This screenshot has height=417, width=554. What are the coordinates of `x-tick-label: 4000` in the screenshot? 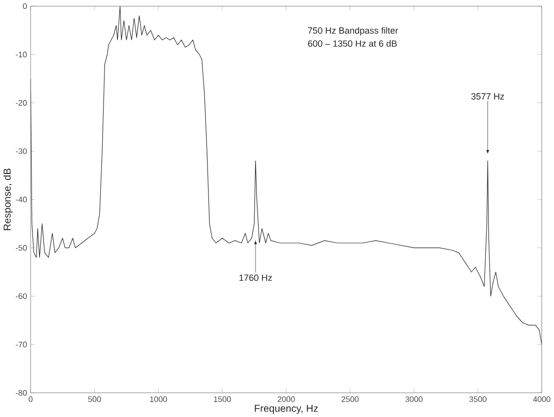 It's located at (541, 399).